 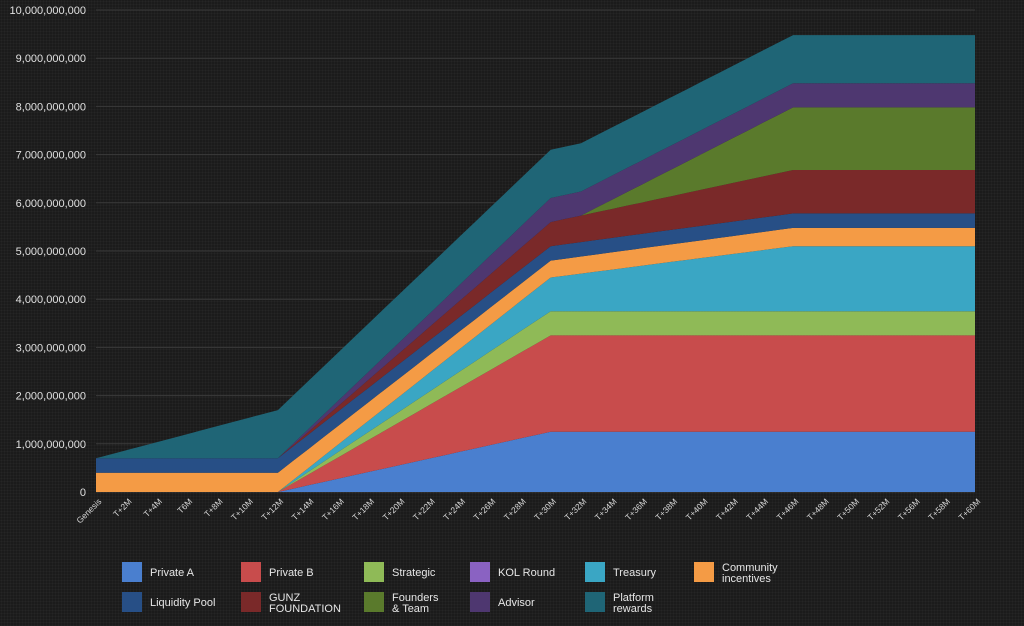 What do you see at coordinates (969, 509) in the screenshot?
I see `x-tick-label: T+60M` at bounding box center [969, 509].